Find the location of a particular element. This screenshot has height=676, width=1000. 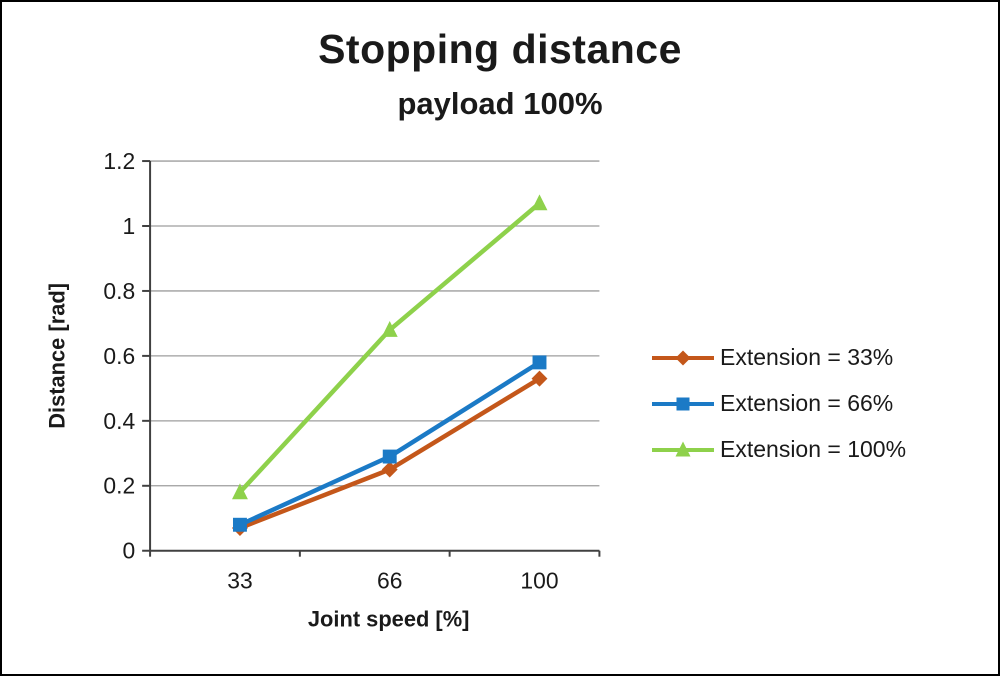

x-tick-label: 100 is located at coordinates (539, 581).